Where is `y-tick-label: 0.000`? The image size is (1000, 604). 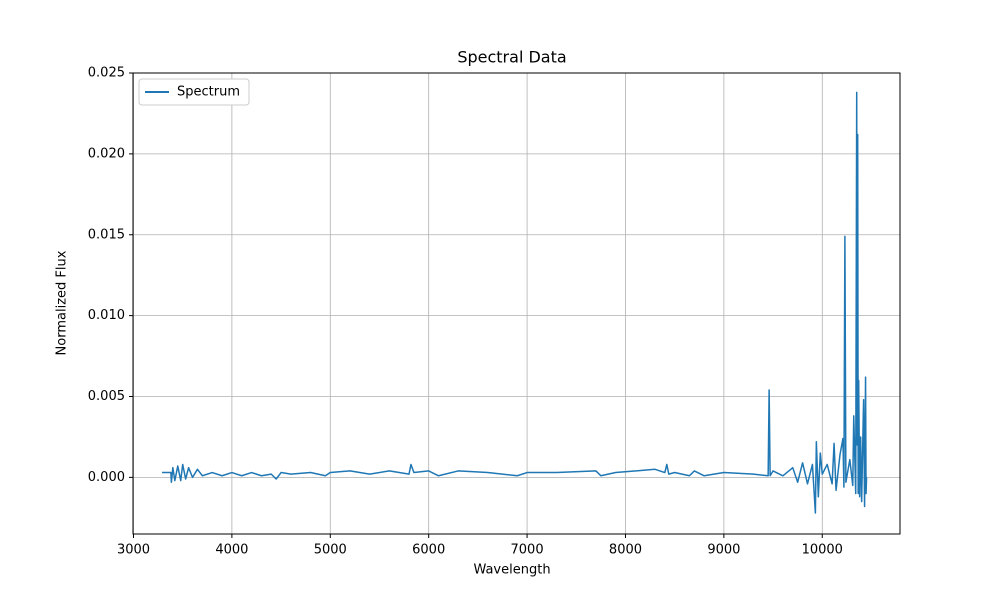 y-tick-label: 0.000 is located at coordinates (106, 477).